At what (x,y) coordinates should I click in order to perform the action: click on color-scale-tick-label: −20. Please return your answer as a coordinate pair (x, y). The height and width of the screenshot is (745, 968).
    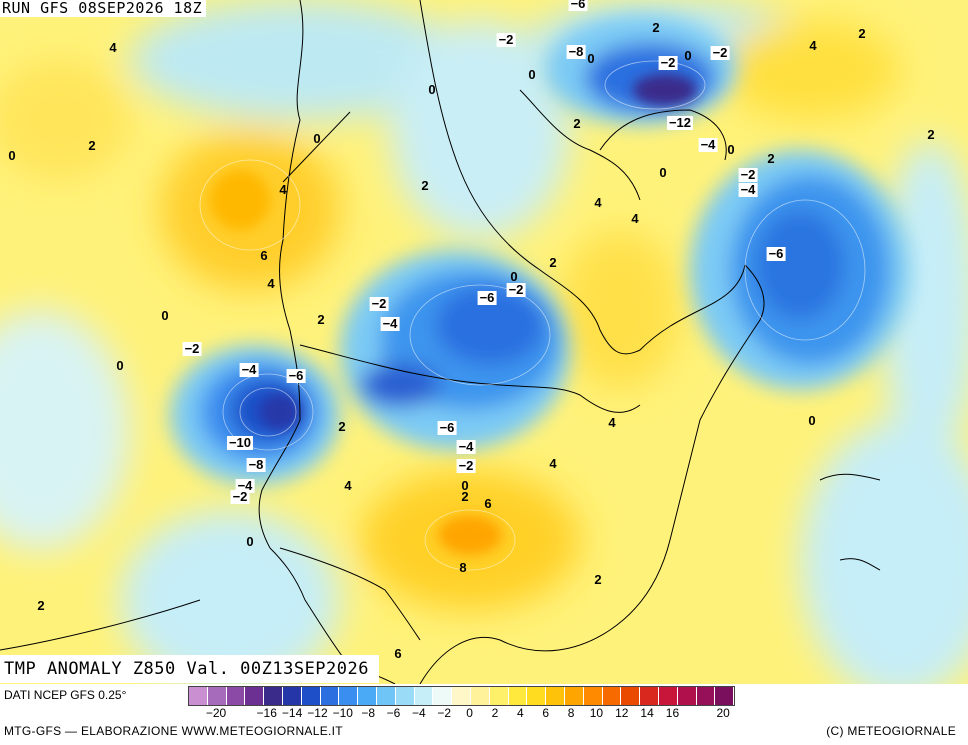
    Looking at the image, I should click on (216, 713).